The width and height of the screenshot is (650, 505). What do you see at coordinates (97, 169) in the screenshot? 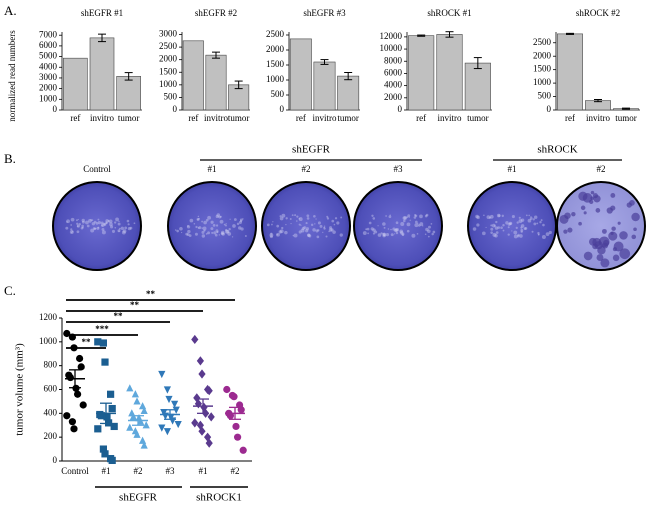
I see `well-label: Control` at bounding box center [97, 169].